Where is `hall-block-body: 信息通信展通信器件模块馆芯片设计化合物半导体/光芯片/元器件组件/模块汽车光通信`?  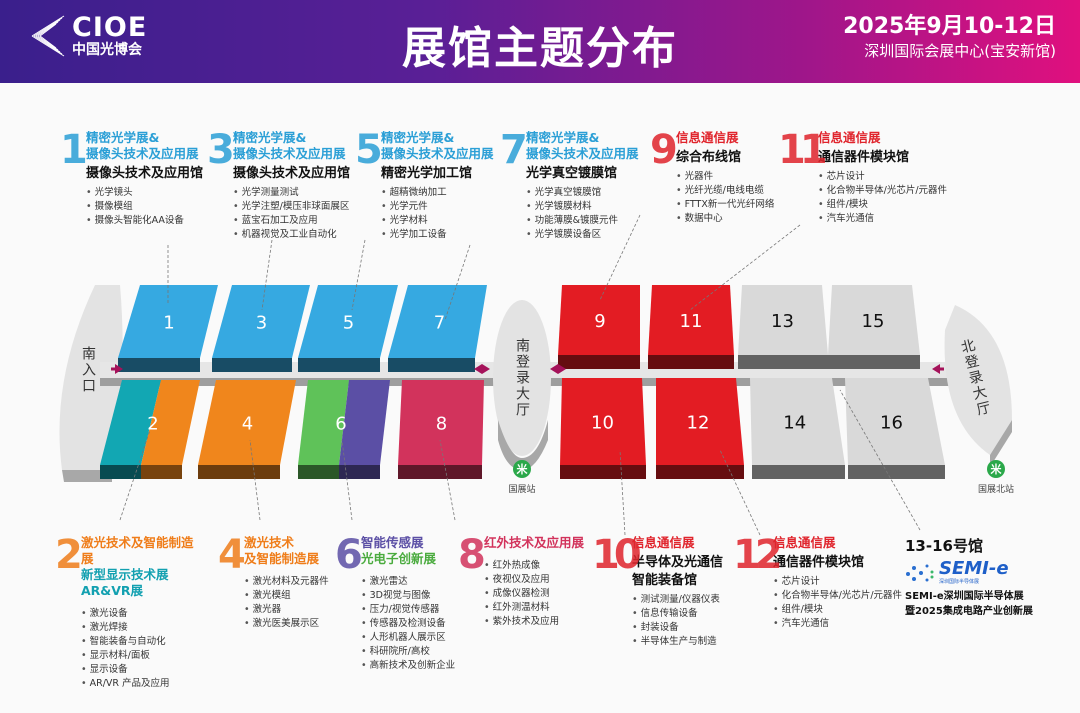 hall-block-body: 信息通信展通信器件模块馆芯片设计化合物半导体/光芯片/元器件组件/模块汽车光通信 is located at coordinates (883, 178).